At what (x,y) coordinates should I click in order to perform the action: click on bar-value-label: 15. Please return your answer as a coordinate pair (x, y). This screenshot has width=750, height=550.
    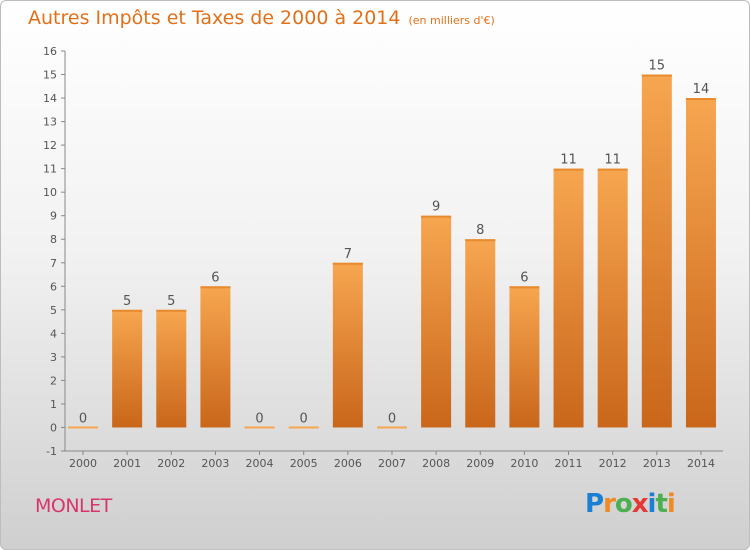
    Looking at the image, I should click on (657, 66).